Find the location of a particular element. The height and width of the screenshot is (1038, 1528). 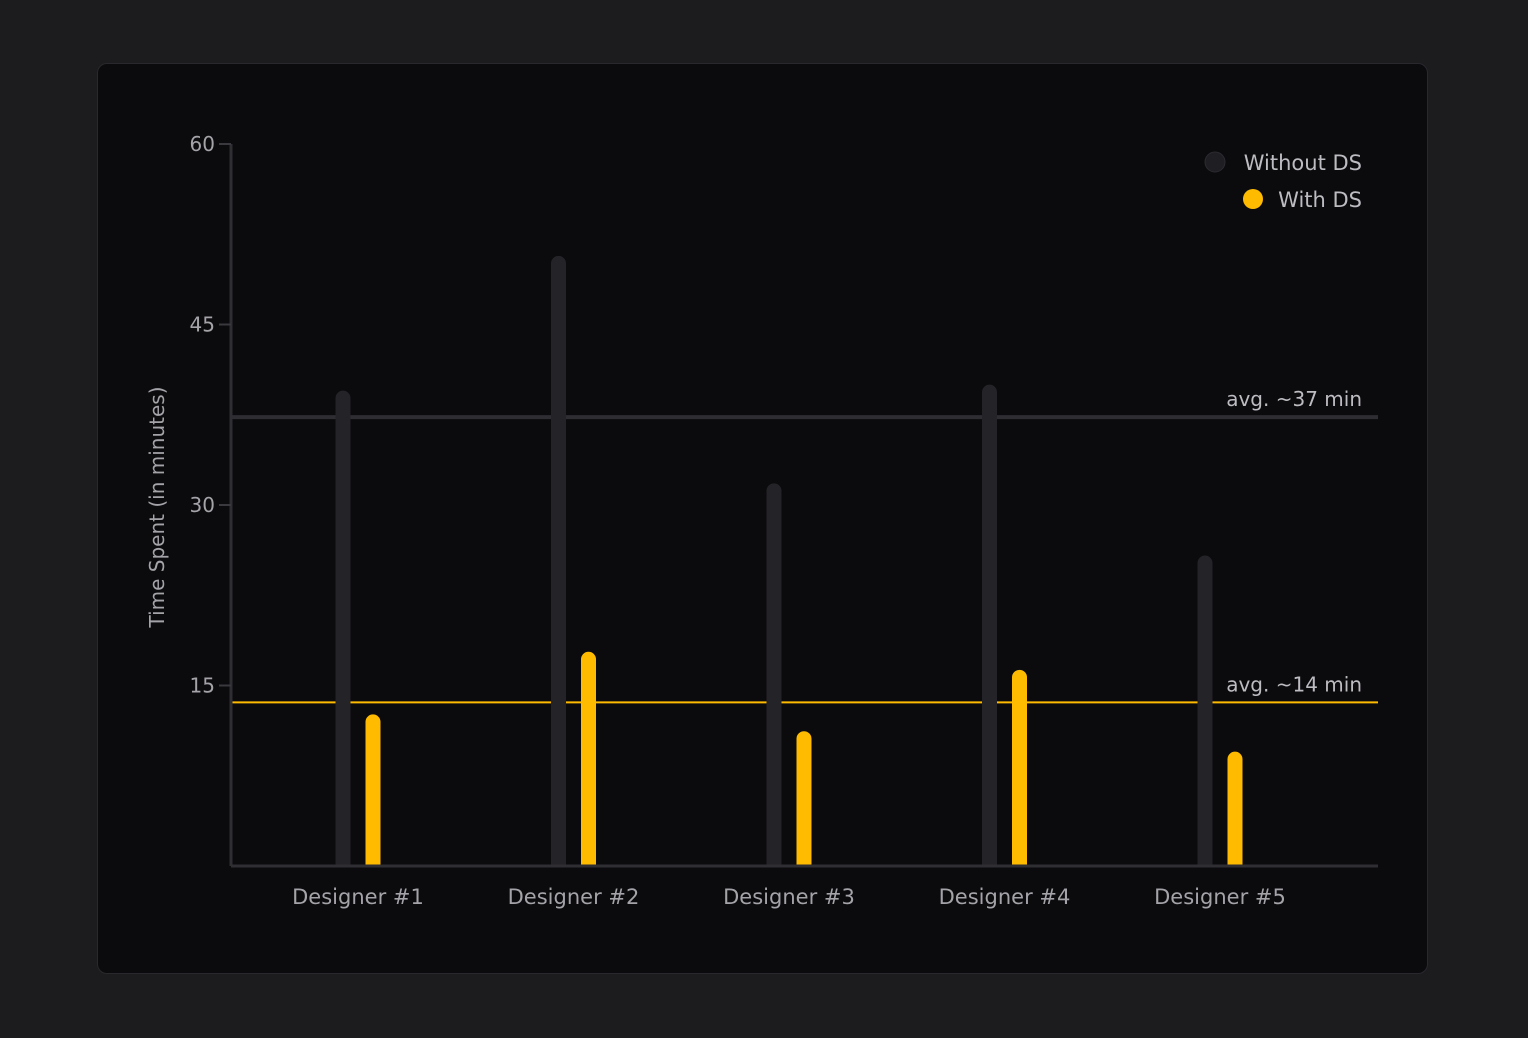

y-tick-label: 30 is located at coordinates (202, 505).